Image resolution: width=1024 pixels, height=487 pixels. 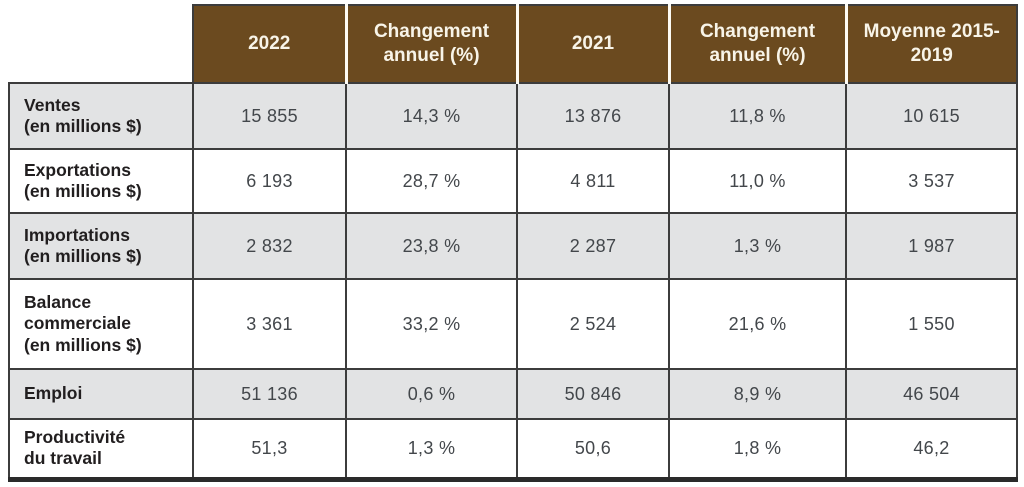 What do you see at coordinates (52, 104) in the screenshot?
I see `row-label-text: Ventes` at bounding box center [52, 104].